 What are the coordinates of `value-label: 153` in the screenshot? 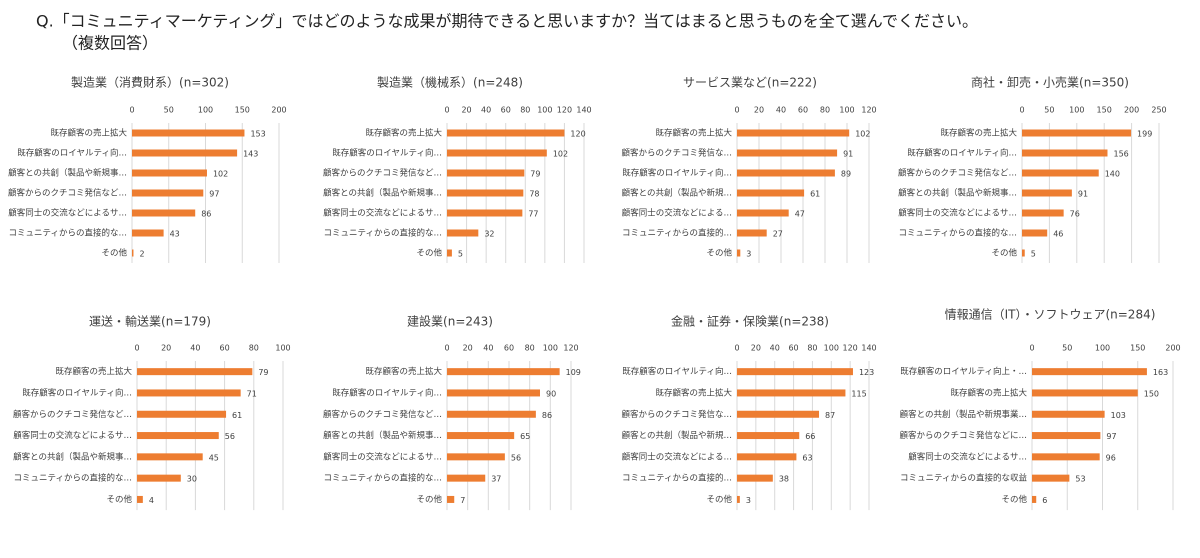 It's located at (257, 134).